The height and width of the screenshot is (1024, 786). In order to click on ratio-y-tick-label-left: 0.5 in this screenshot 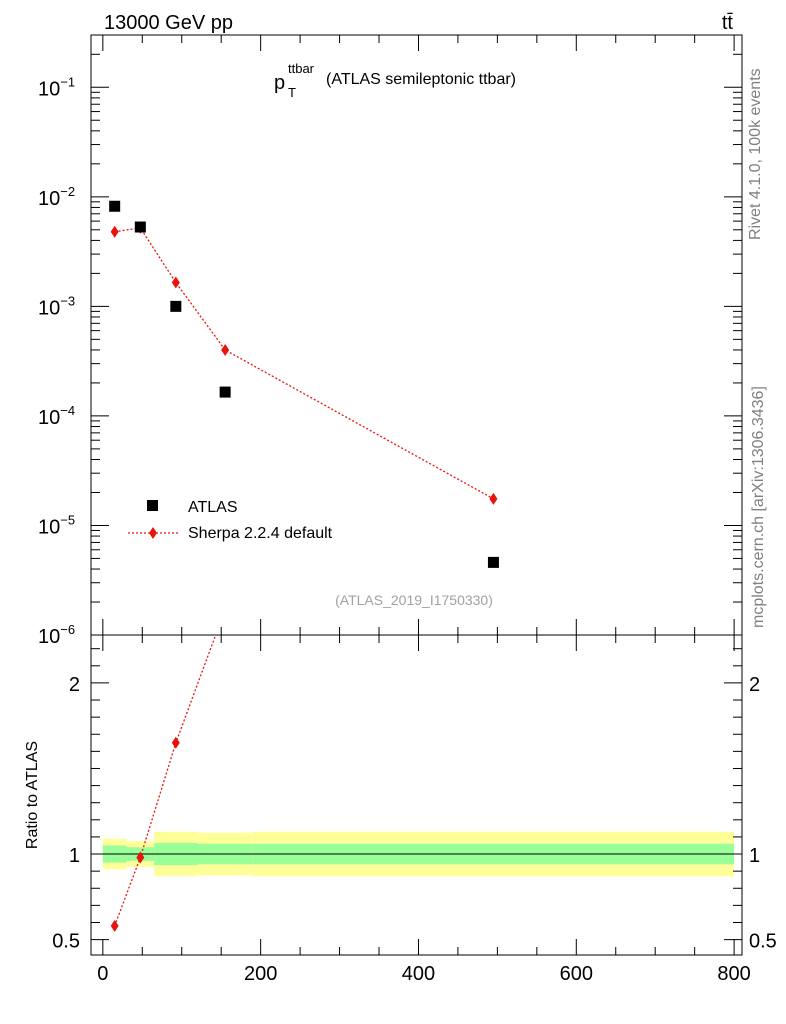, I will do `click(66, 942)`.